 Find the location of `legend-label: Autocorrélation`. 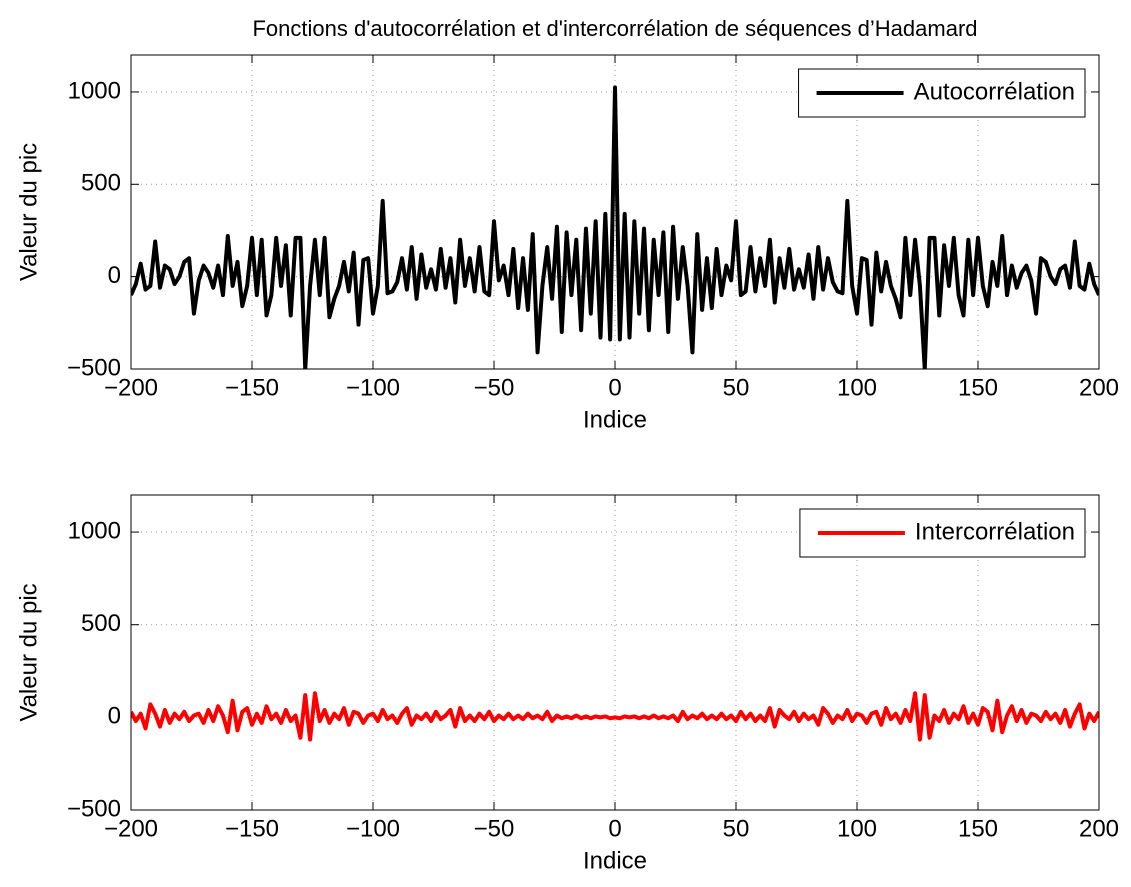

legend-label: Autocorrélation is located at coordinates (994, 91).